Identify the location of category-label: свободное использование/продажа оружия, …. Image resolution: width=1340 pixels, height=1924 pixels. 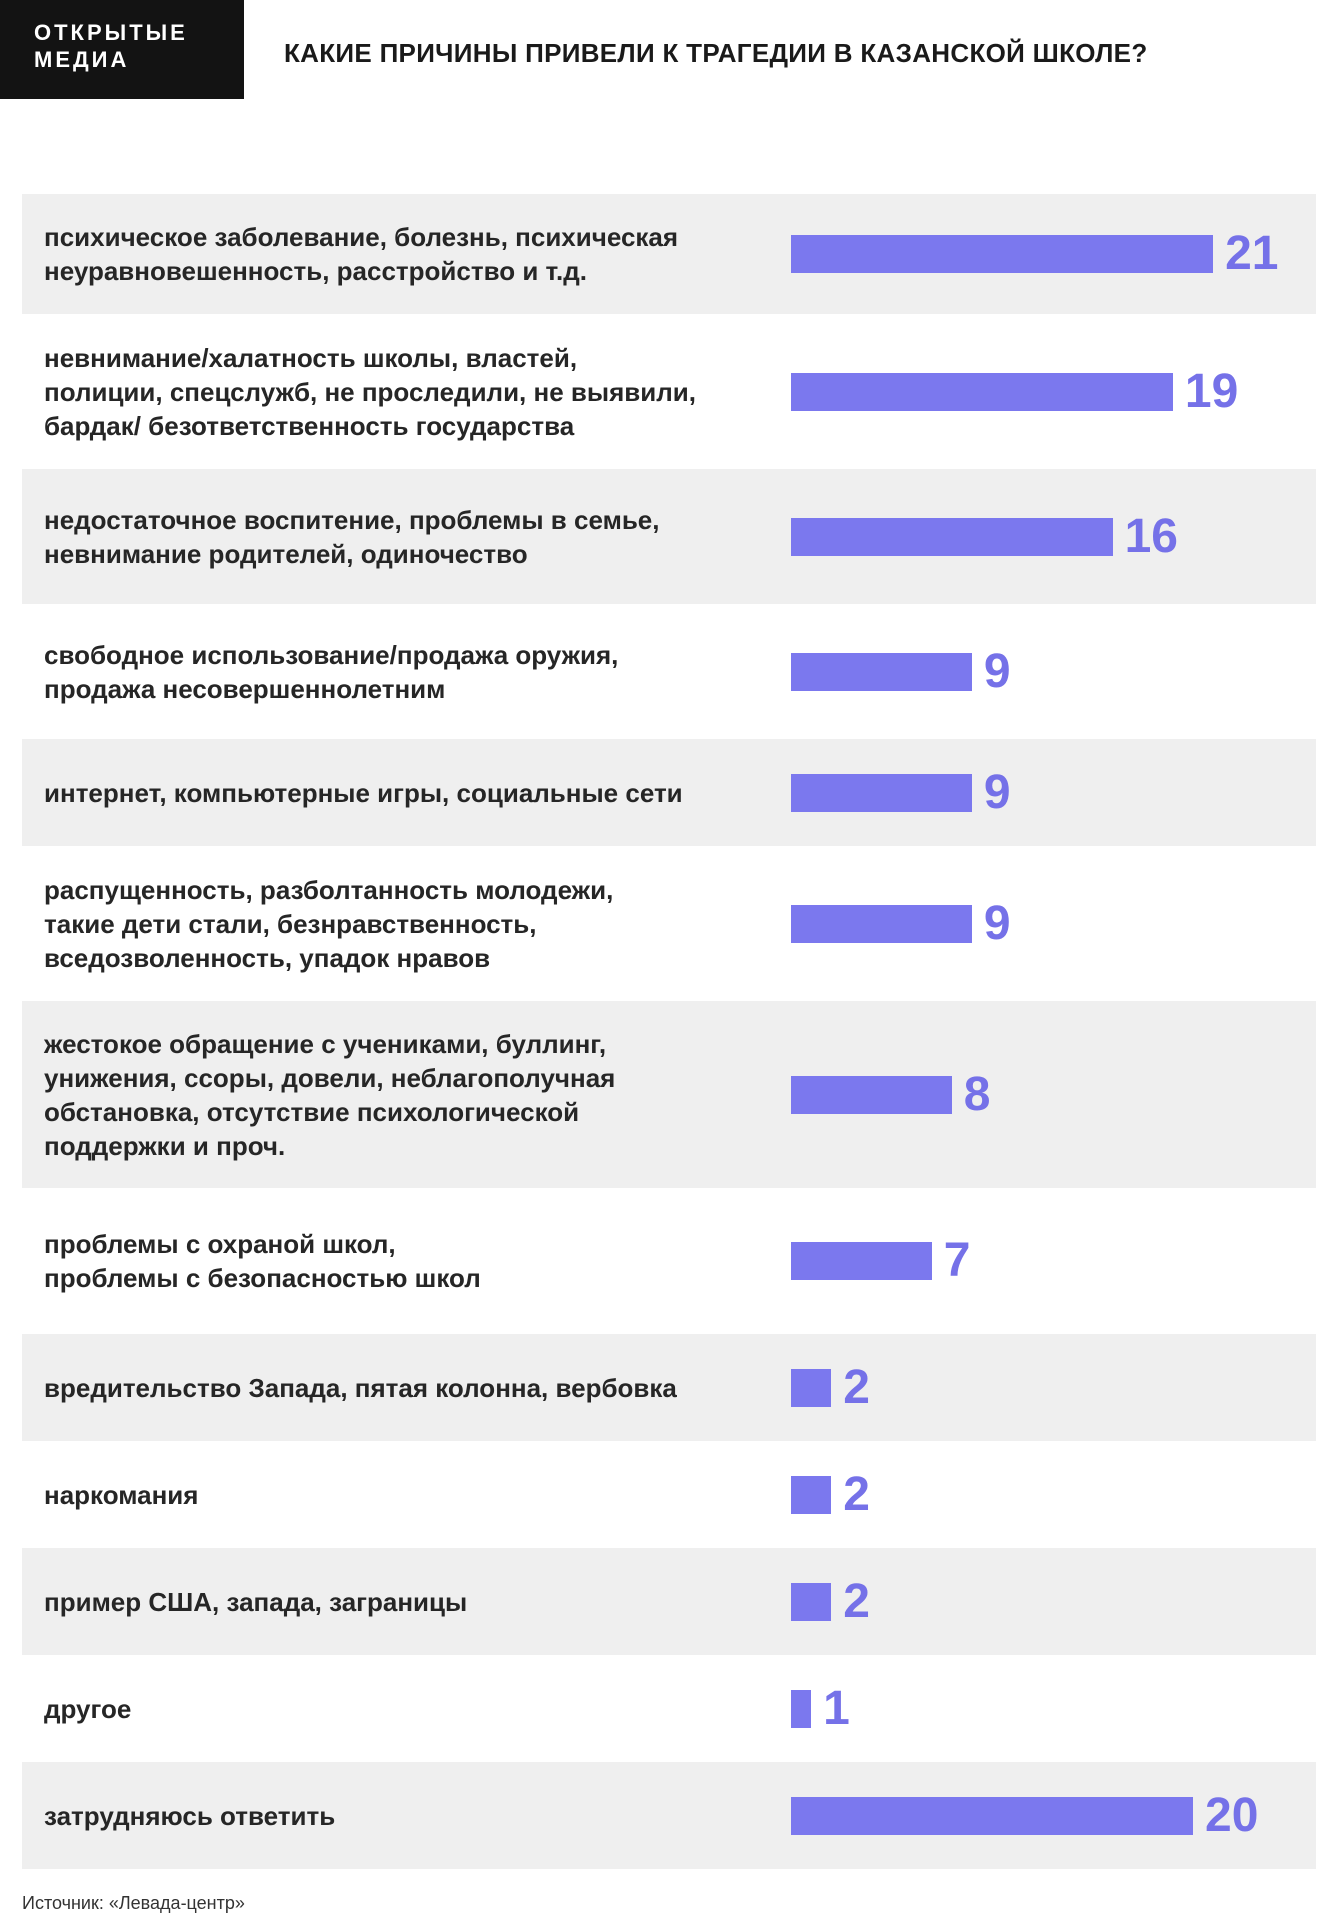
(331, 671).